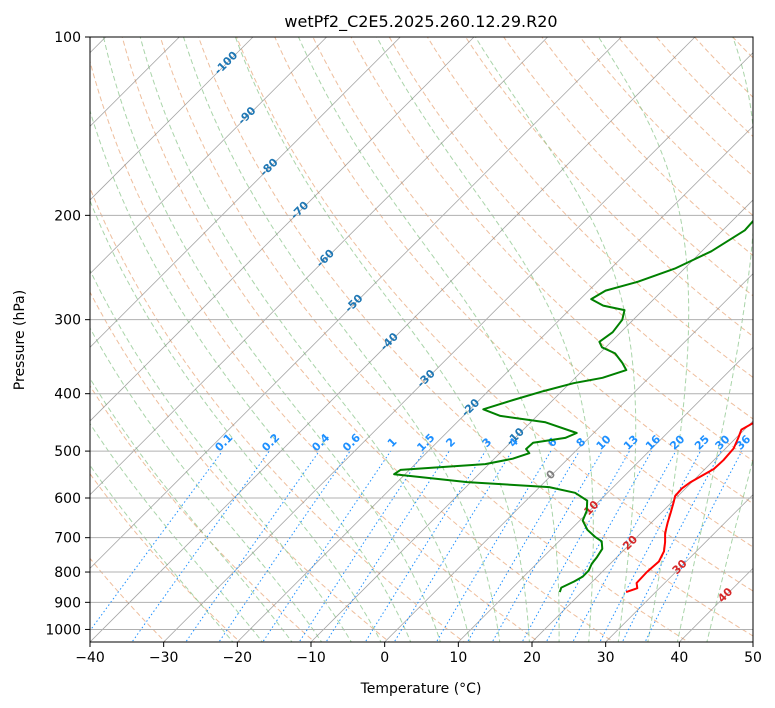 This screenshot has height=708, width=775. I want to click on temperature-profile-line, so click(689, 507).